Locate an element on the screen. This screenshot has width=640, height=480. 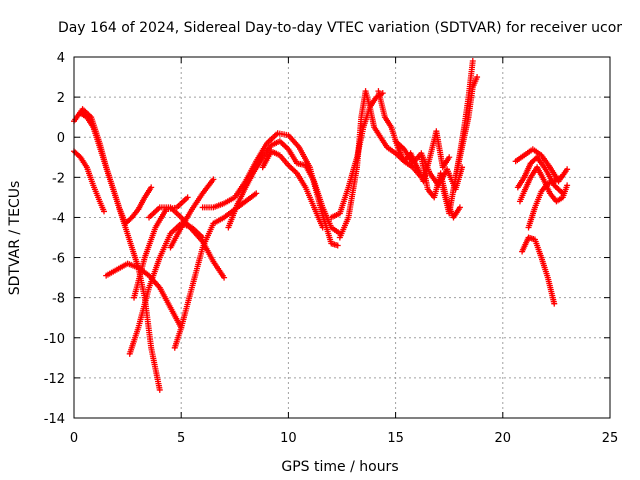
x-axis-label: GPS time / hours is located at coordinates (339, 467).